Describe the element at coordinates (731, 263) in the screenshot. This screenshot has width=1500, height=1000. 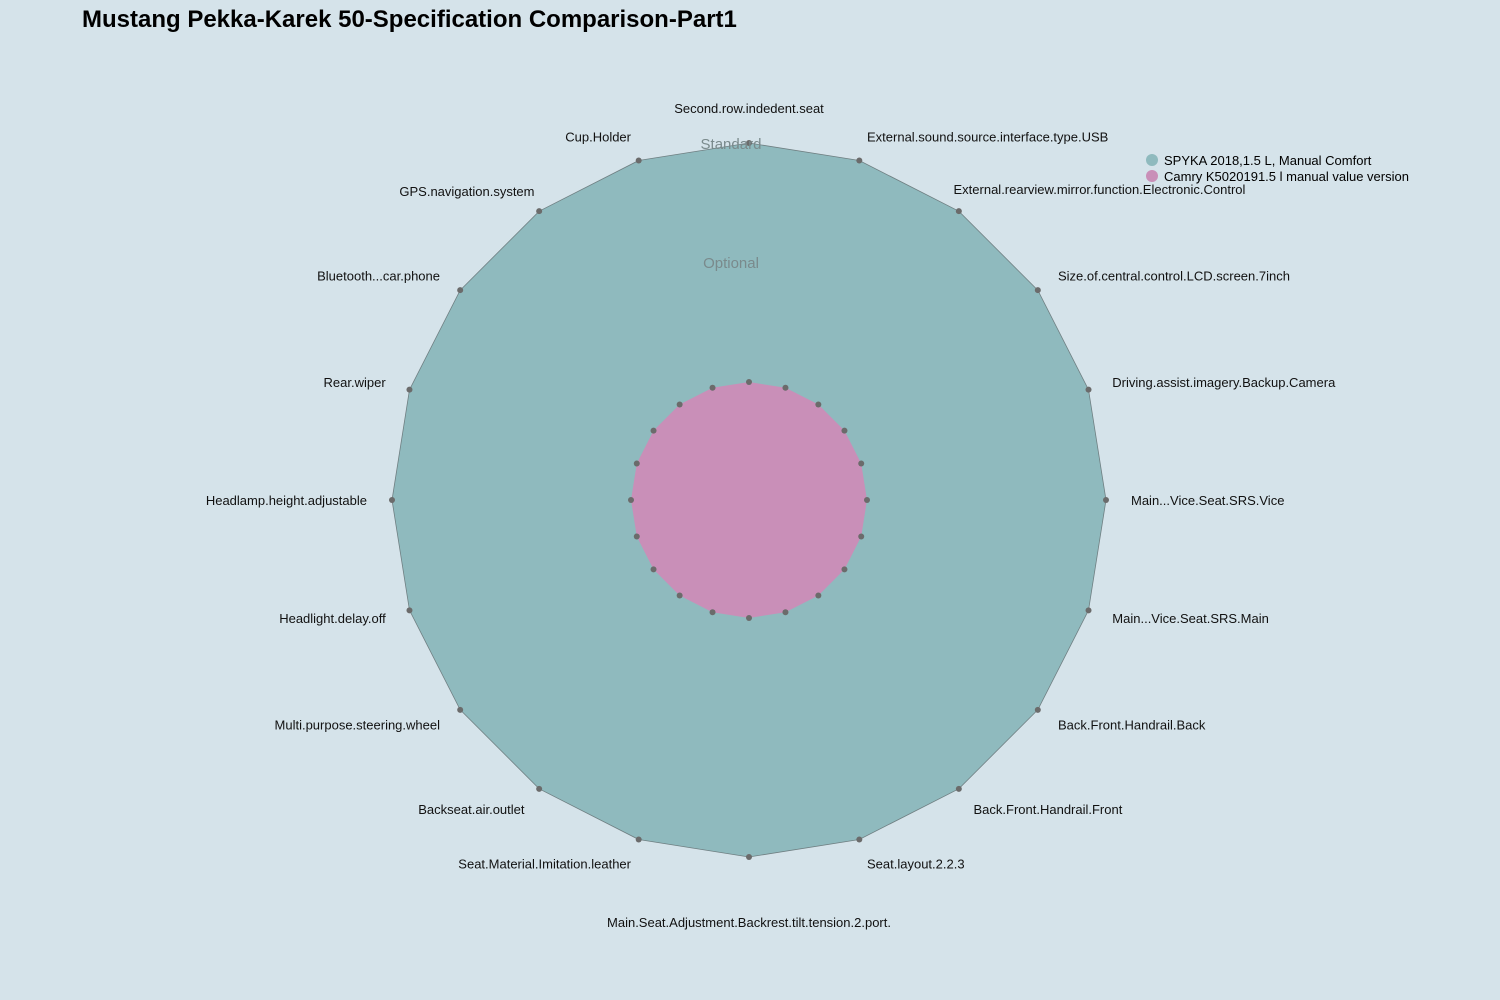
I see `level-label: Optional` at that location.